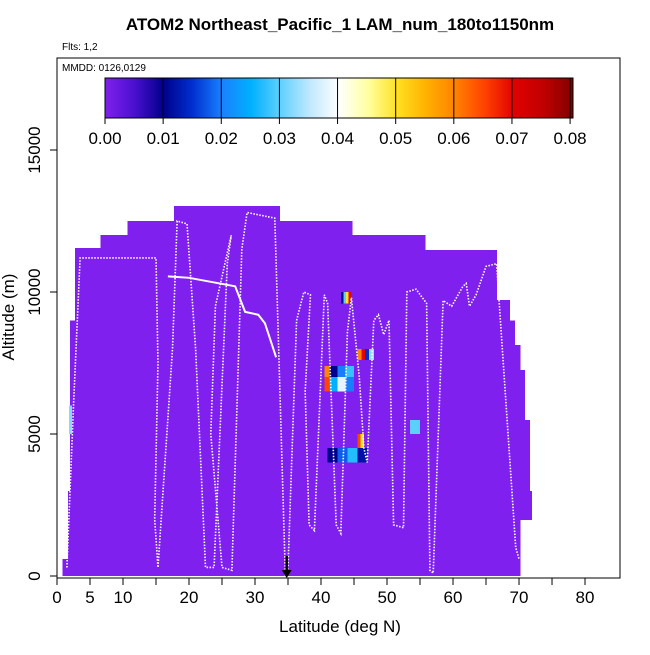 Image resolution: width=650 pixels, height=655 pixels. Describe the element at coordinates (80, 47) in the screenshot. I see `subtitle: Flts: 1,2` at that location.